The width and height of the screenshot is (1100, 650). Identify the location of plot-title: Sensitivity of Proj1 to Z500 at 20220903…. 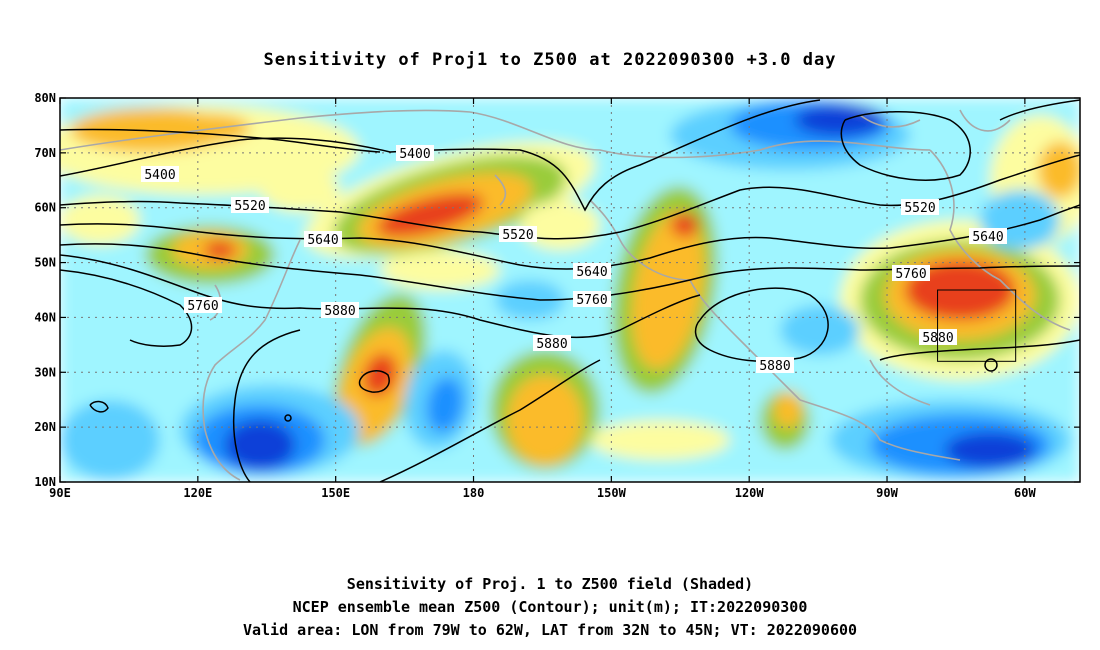
(550, 60).